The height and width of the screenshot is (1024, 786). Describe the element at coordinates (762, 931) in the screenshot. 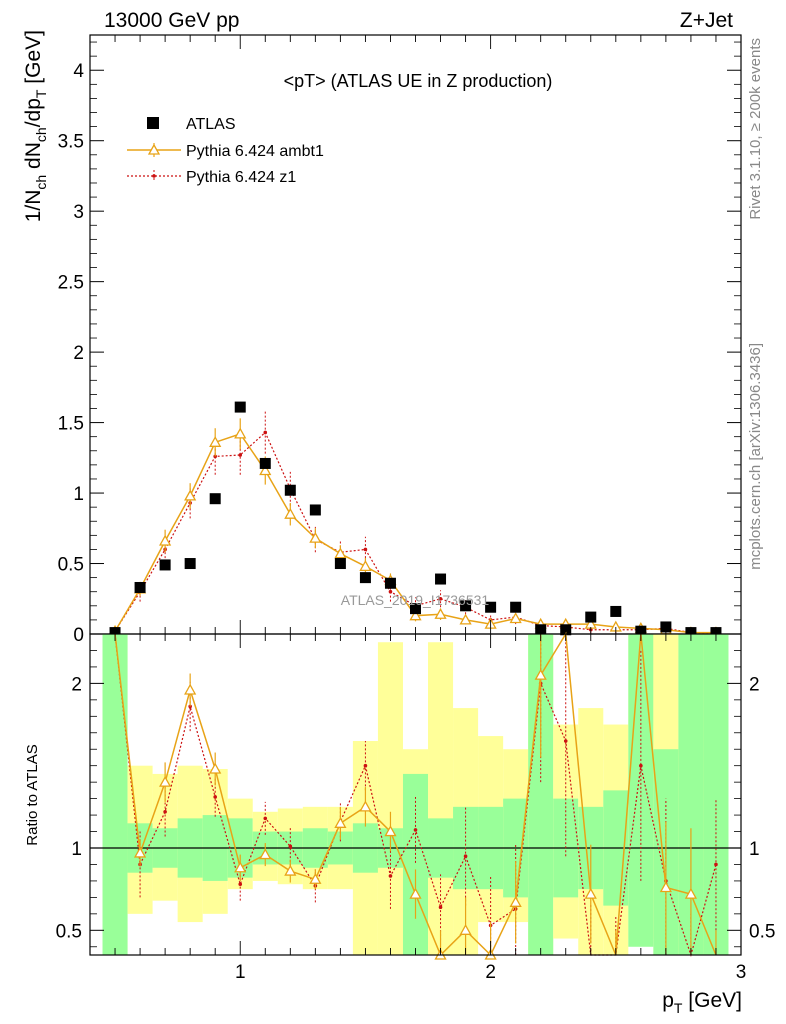

I see `ratio-y-tick-label-right: 0.5` at that location.